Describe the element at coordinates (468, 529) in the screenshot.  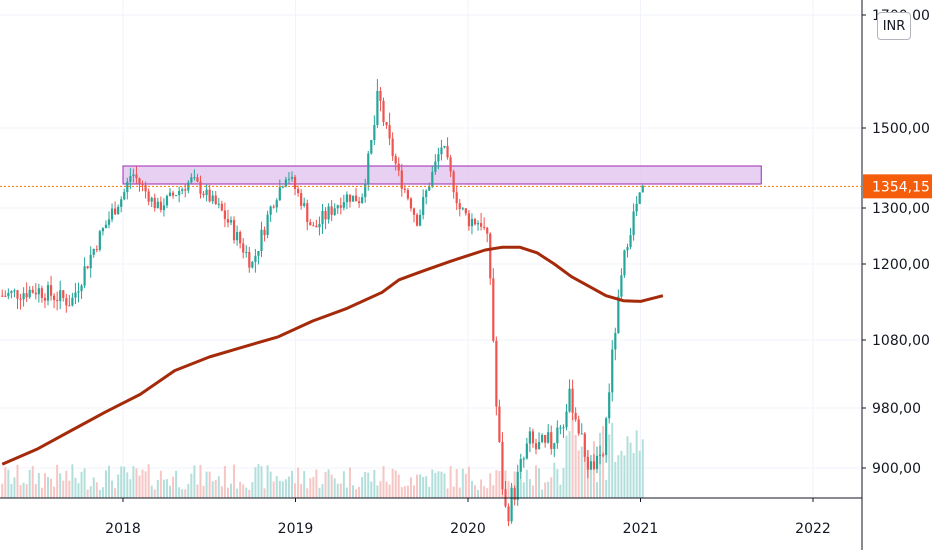
I see `time-tick-label: 2020` at that location.